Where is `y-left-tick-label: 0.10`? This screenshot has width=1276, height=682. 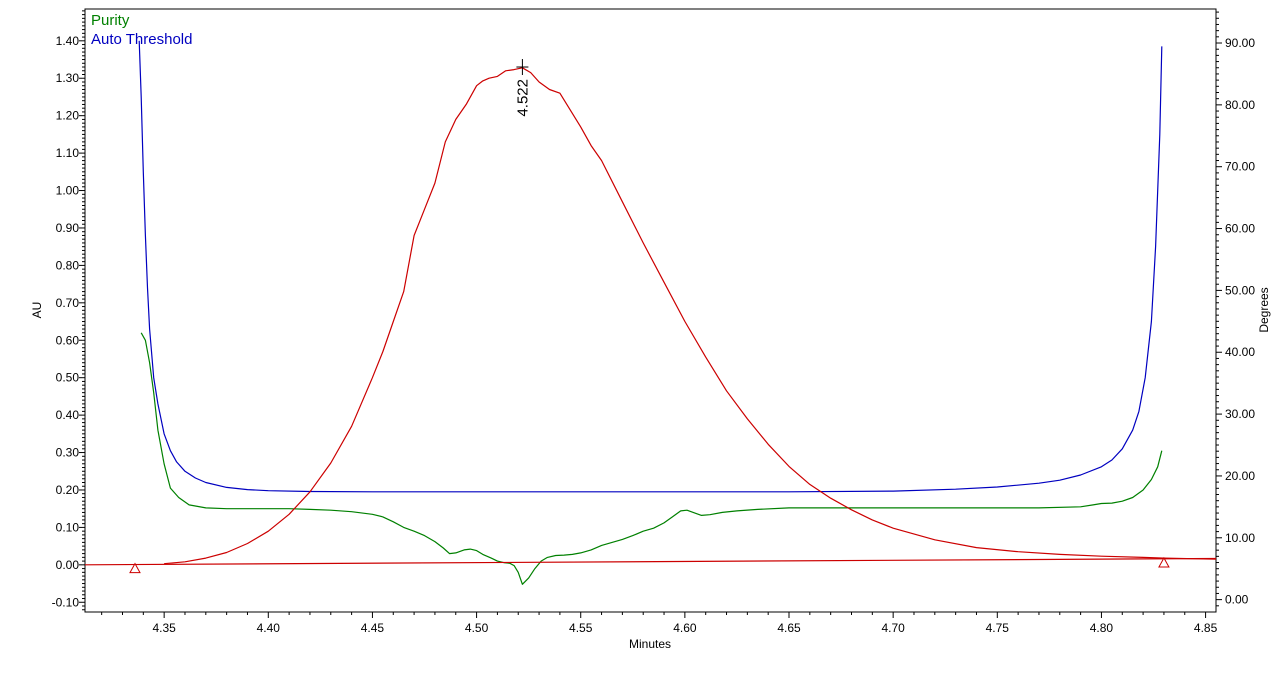 y-left-tick-label: 0.10 is located at coordinates (68, 527).